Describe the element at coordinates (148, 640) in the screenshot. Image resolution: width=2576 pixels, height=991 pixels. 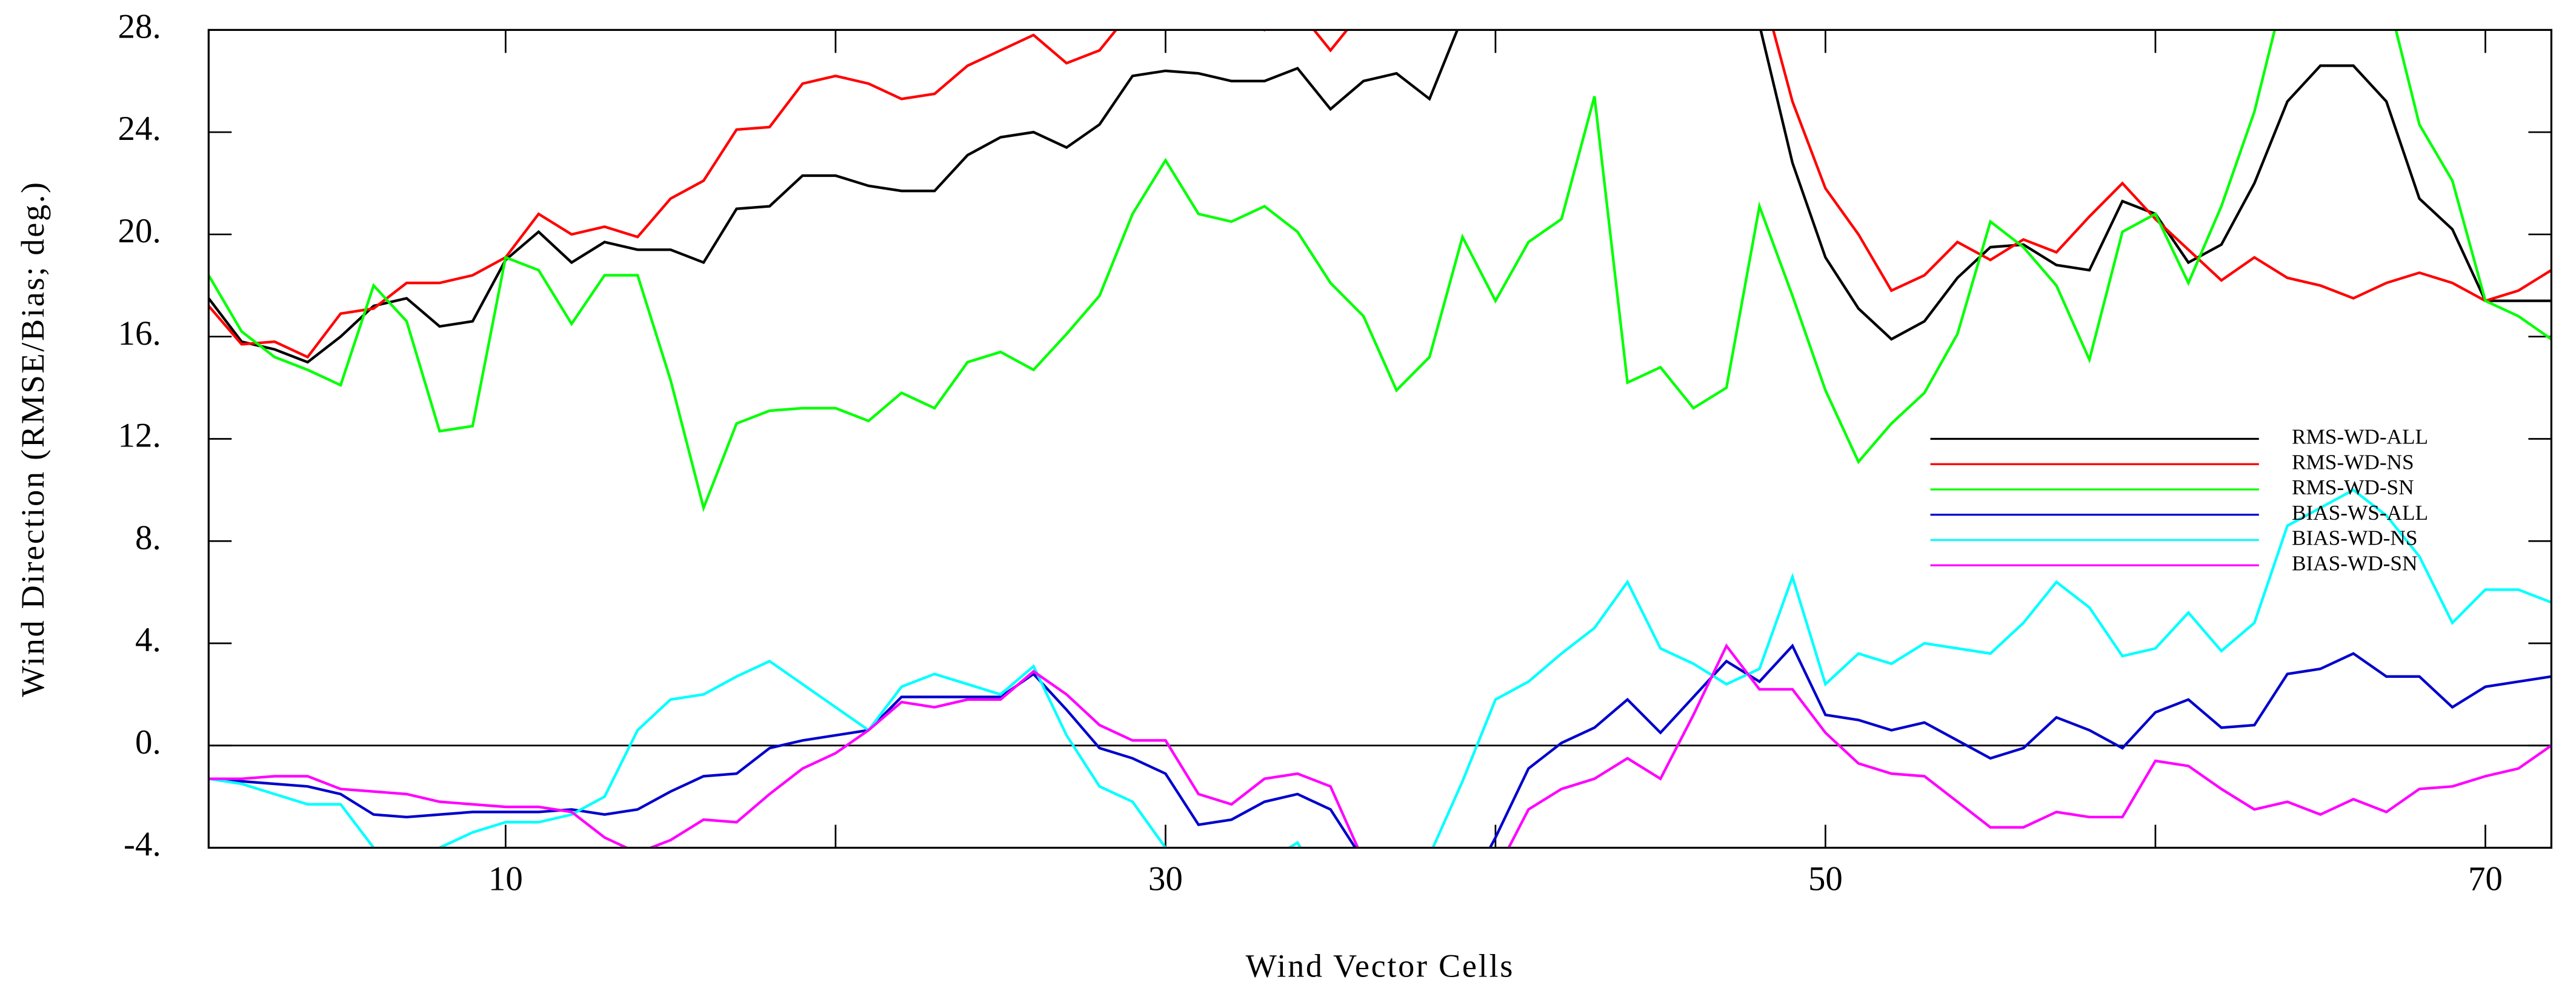
I see `y-tick-label: 4.` at that location.